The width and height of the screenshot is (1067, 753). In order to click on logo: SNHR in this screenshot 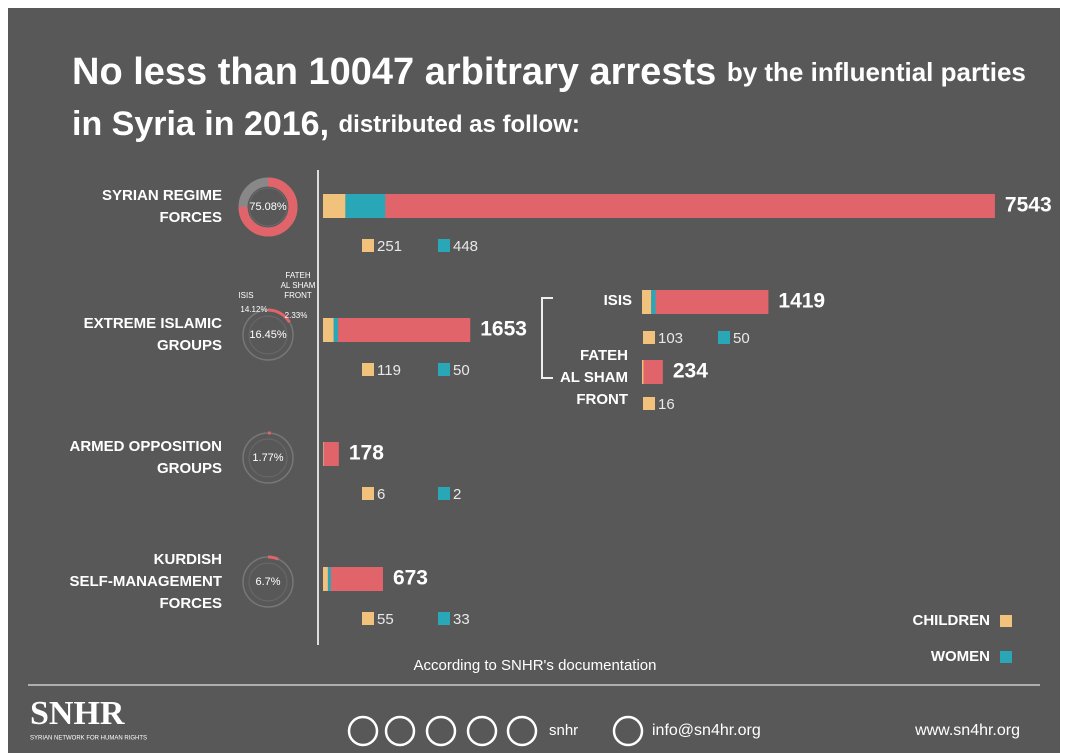, I will do `click(77, 713)`.